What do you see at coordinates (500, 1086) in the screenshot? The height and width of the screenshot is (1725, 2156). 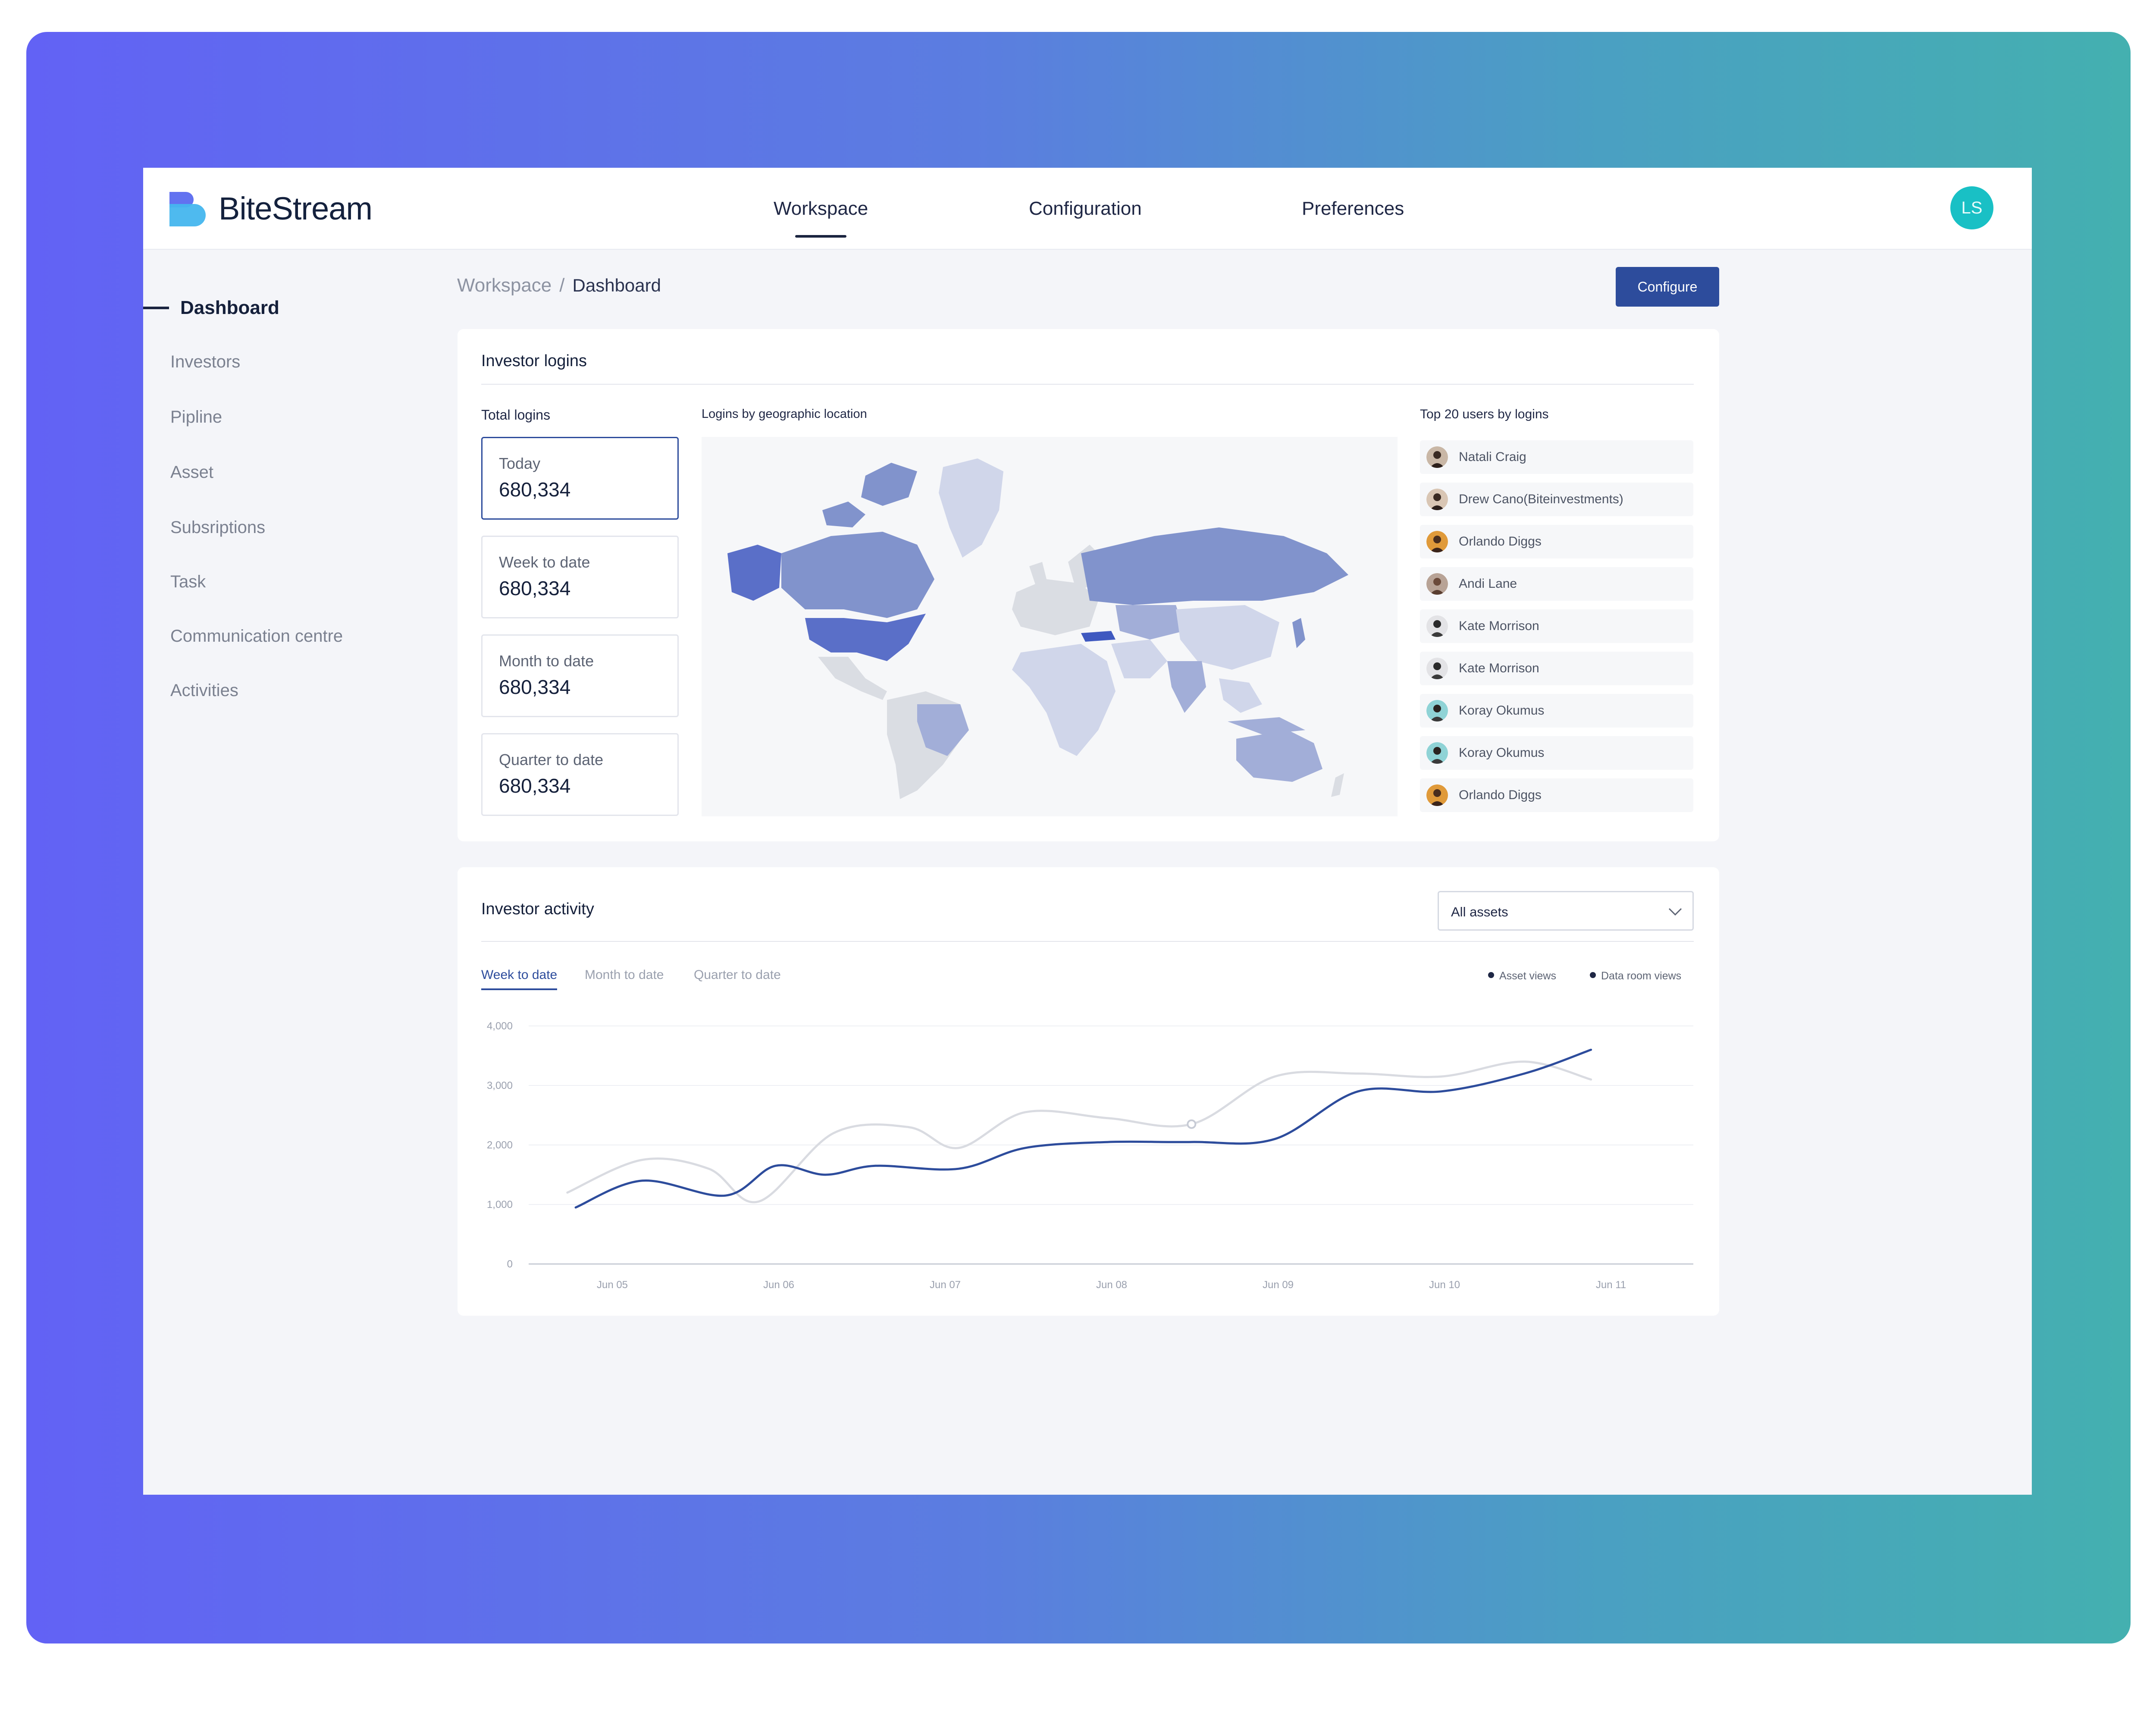 I see `y-tick-label: 3,000` at bounding box center [500, 1086].